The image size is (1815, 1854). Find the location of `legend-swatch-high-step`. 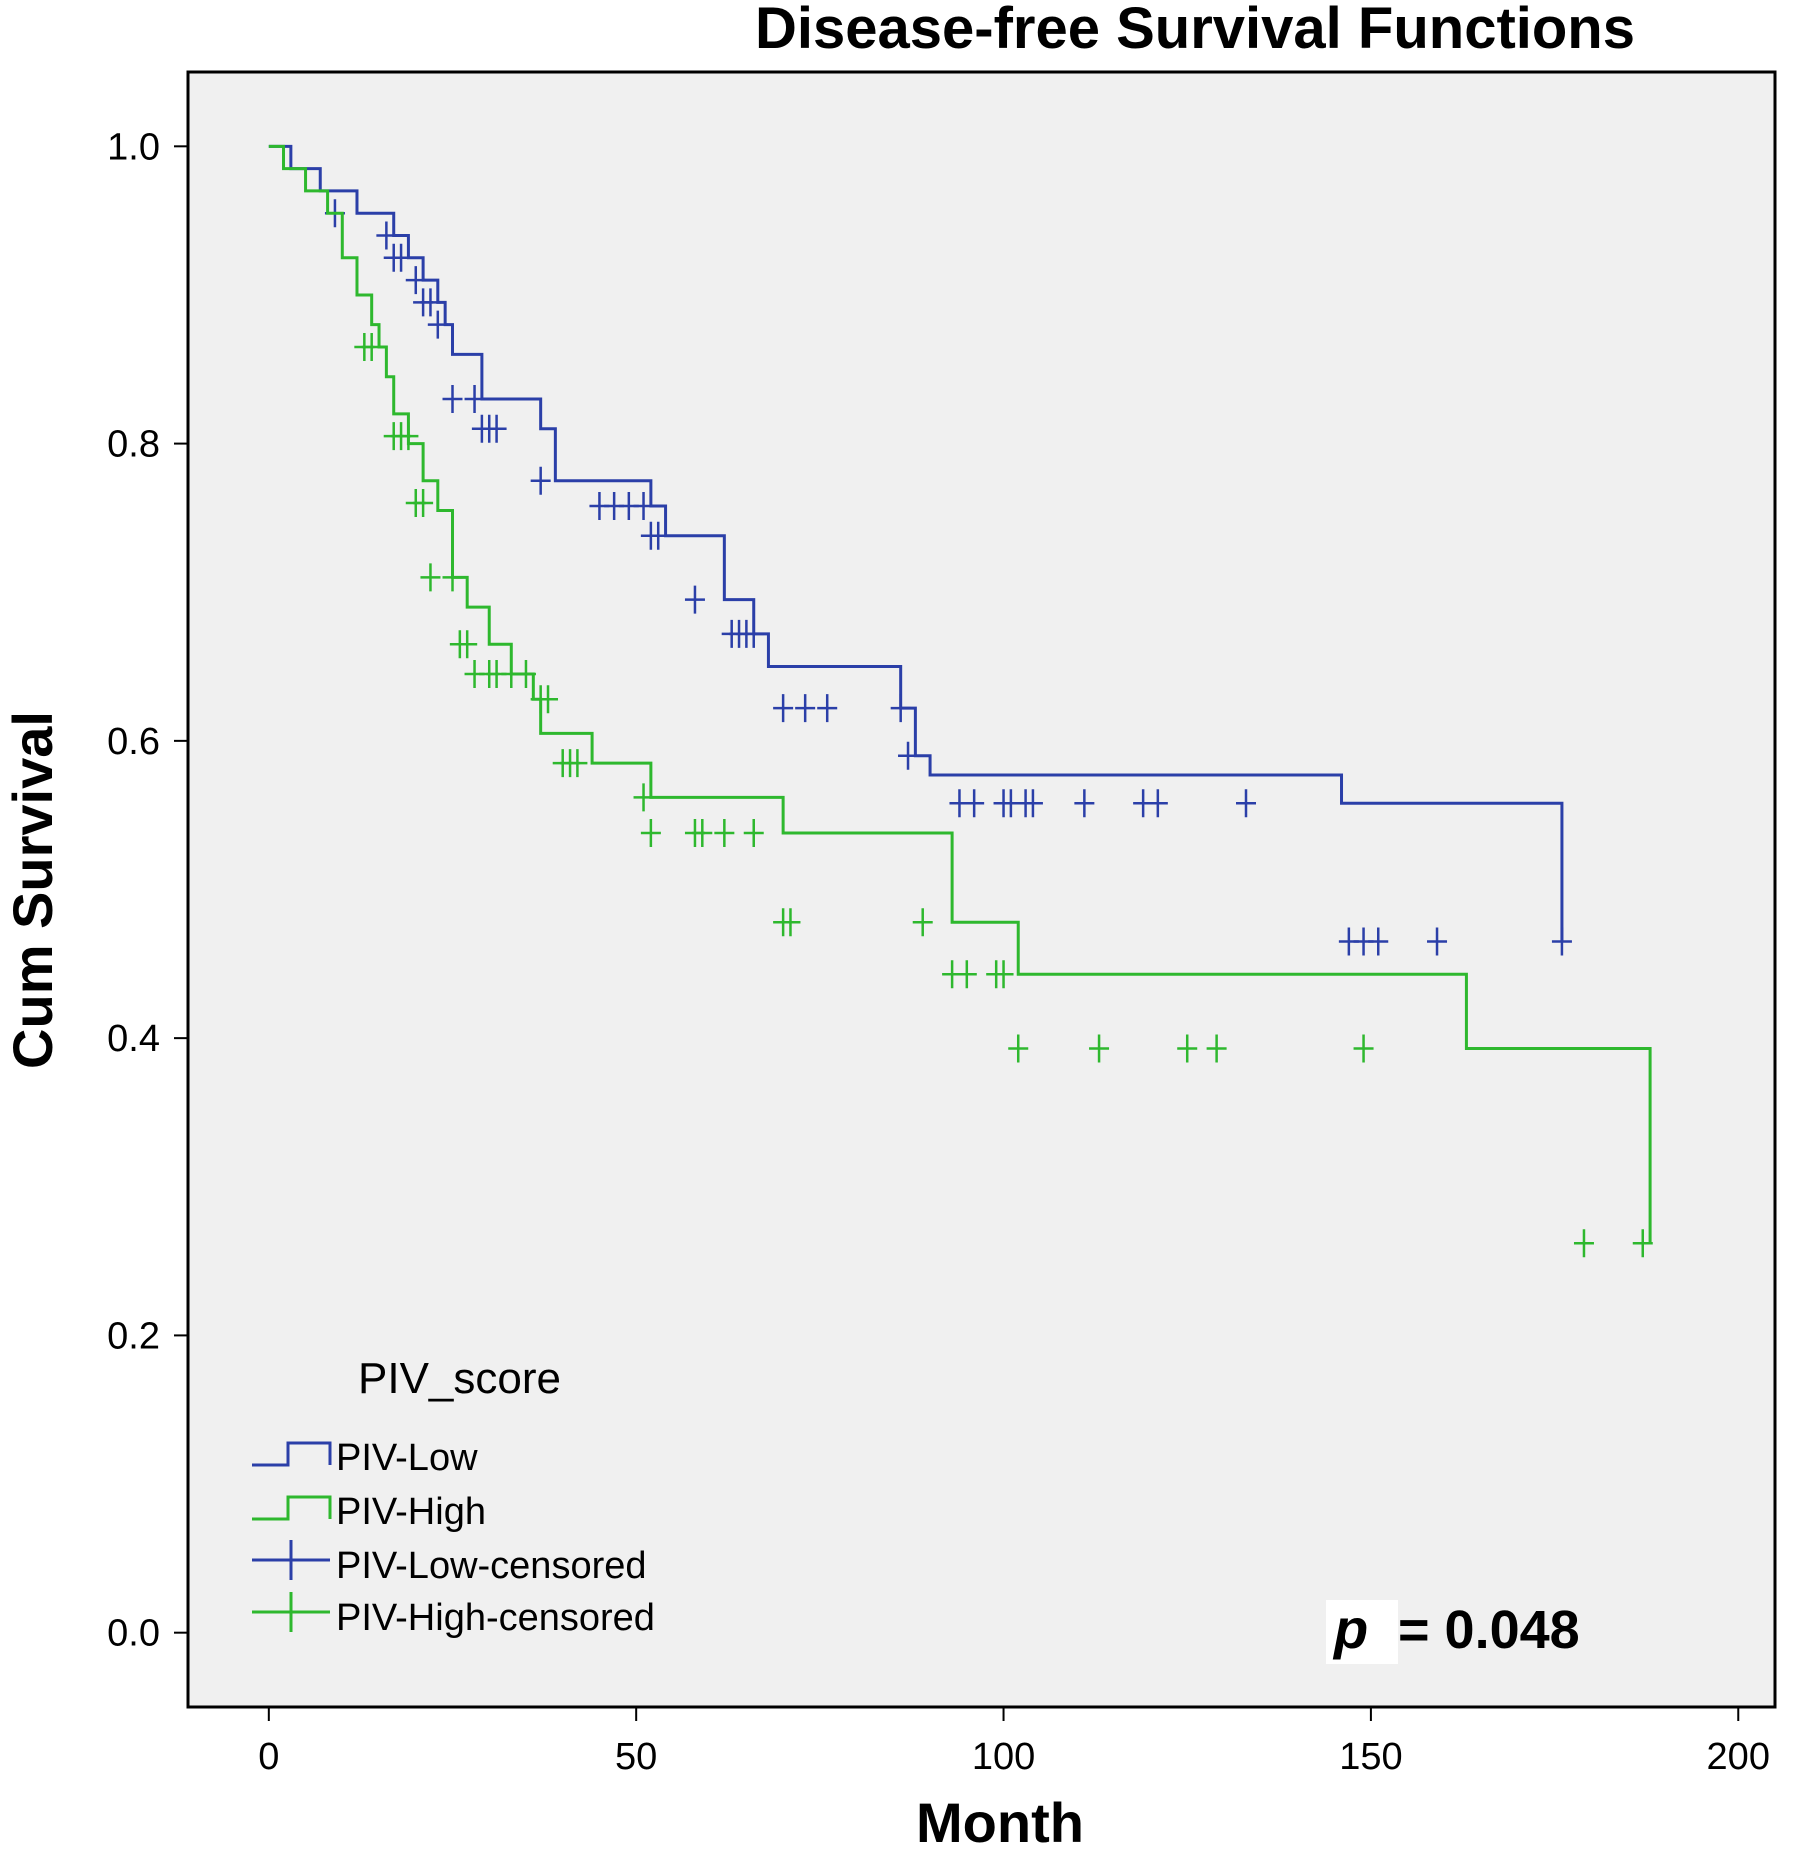

legend-swatch-high-step is located at coordinates (292, 1508).